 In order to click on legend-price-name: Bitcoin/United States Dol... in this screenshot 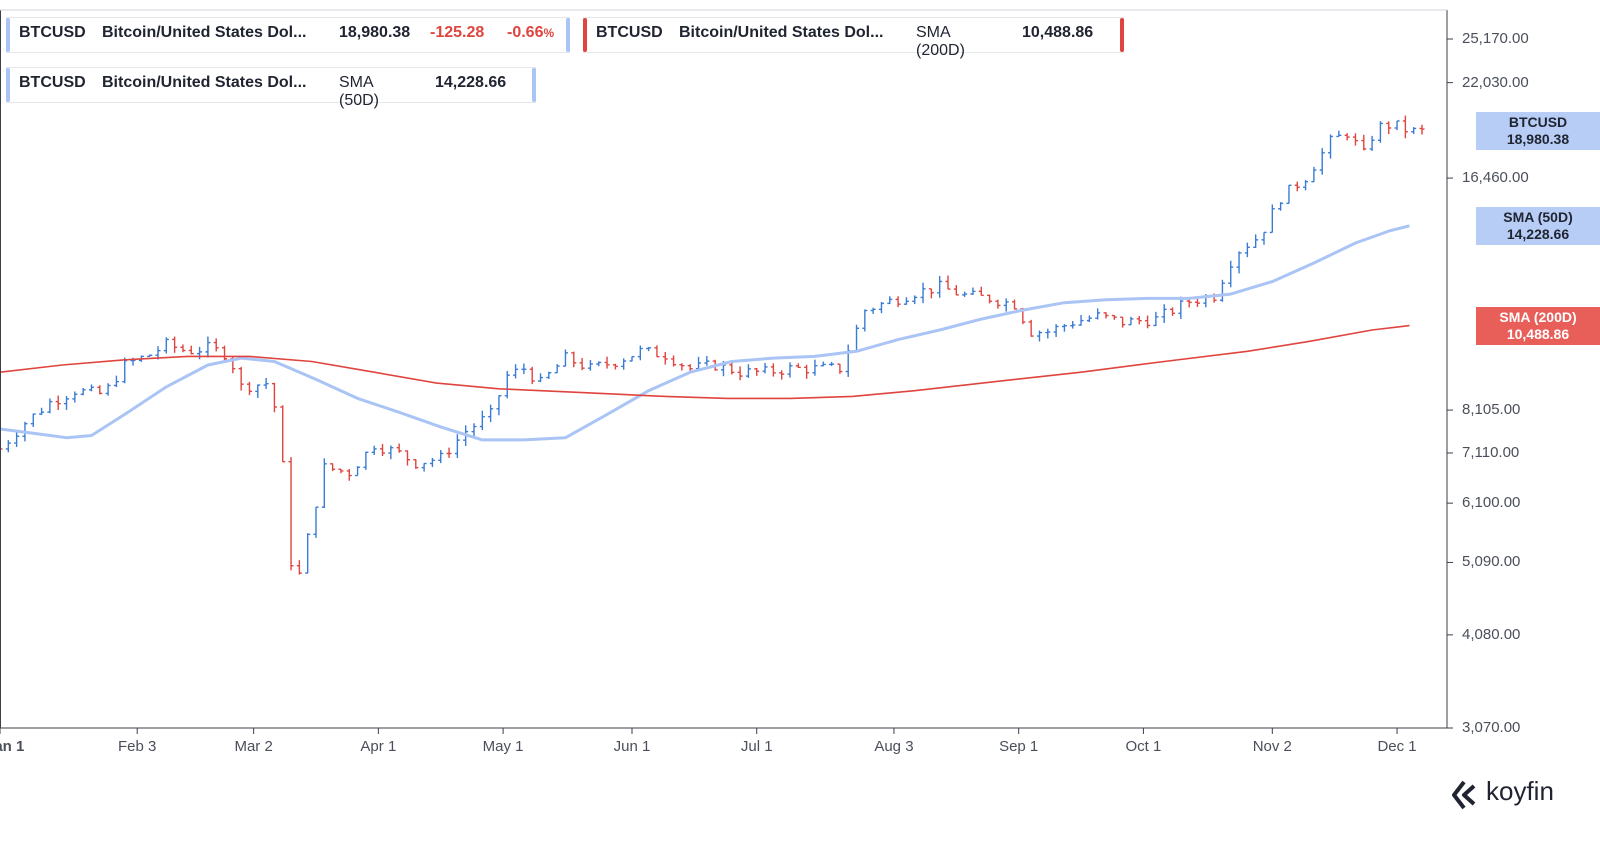, I will do `click(204, 32)`.